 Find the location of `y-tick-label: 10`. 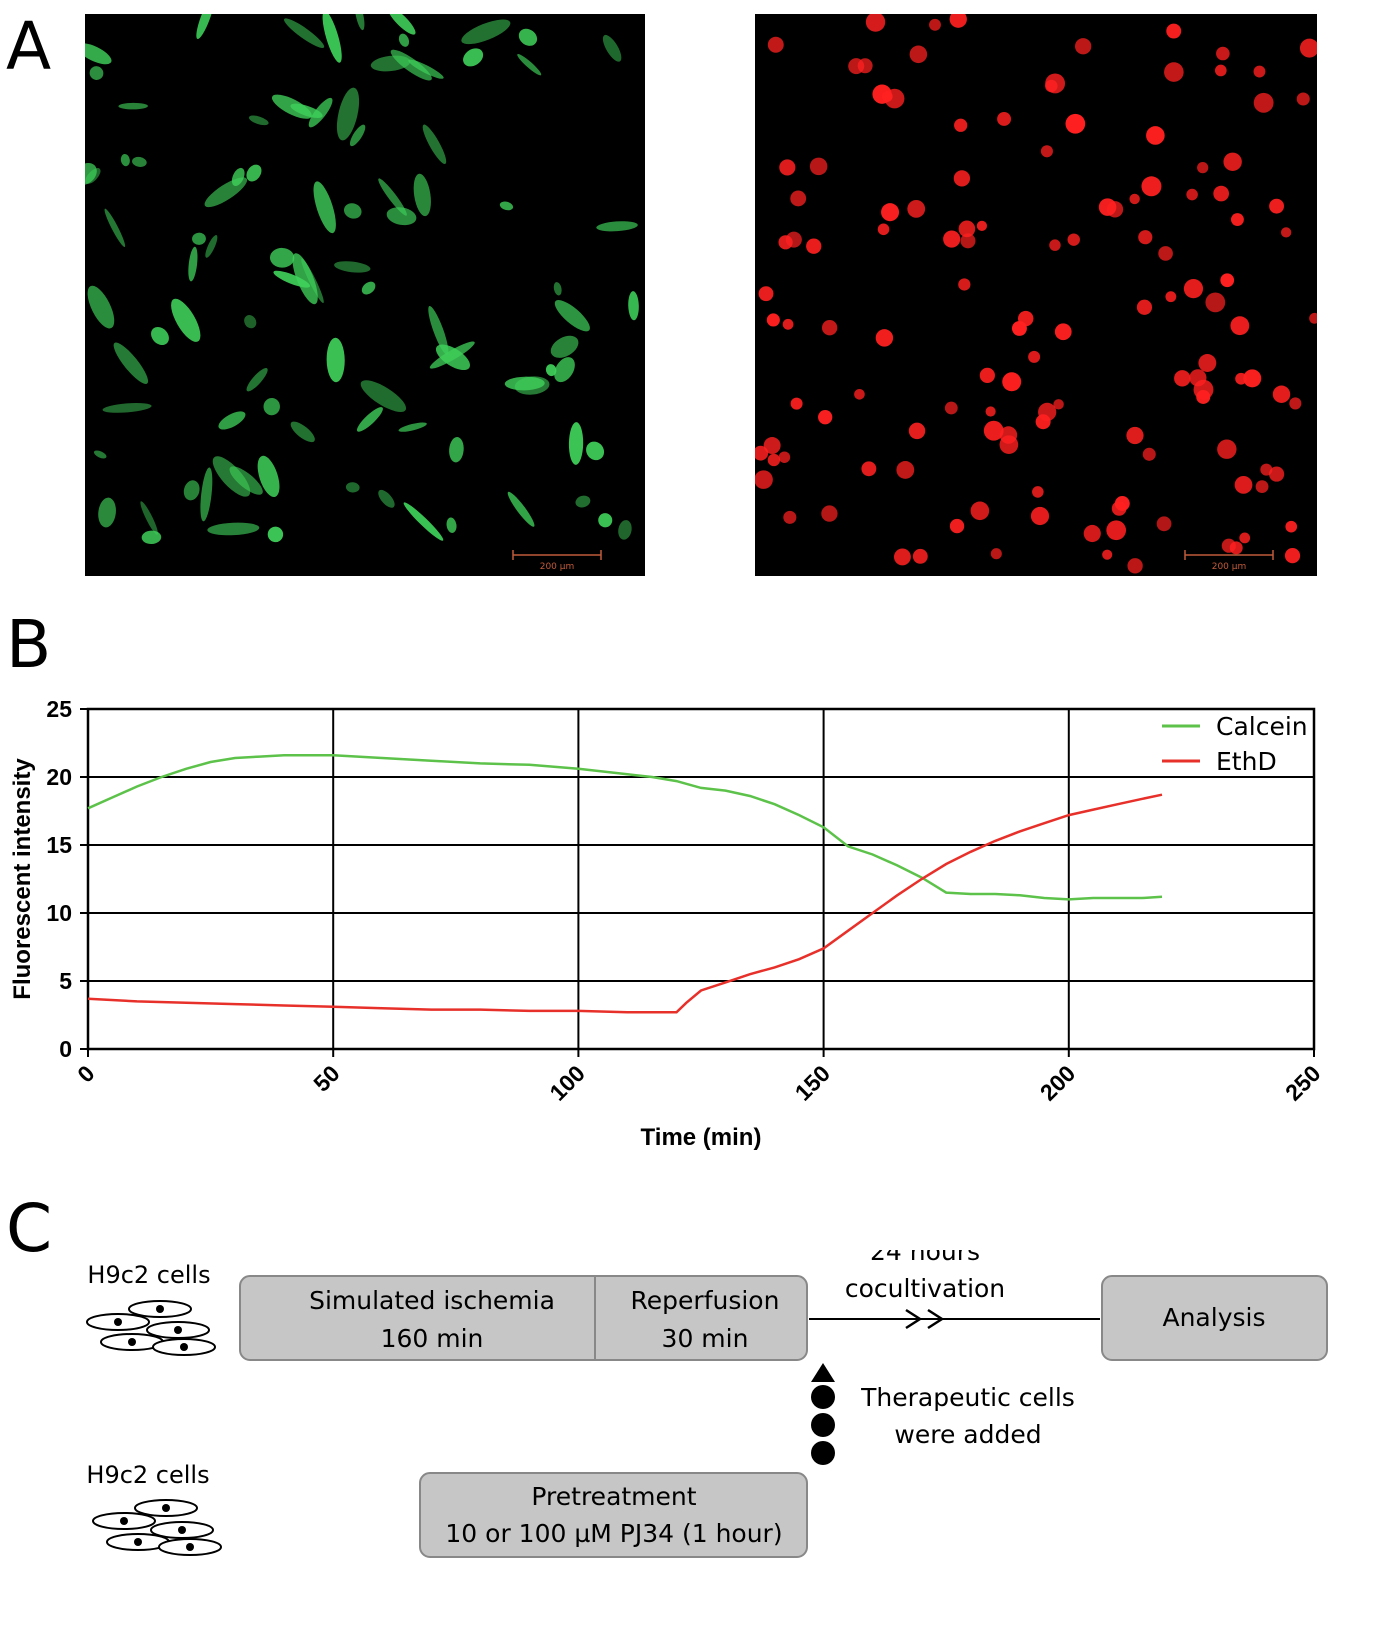

y-tick-label: 10 is located at coordinates (59, 913).